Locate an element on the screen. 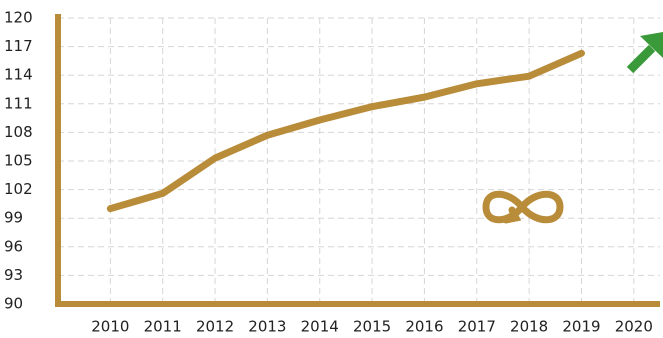 The image size is (663, 338). y-tick-label: 90 is located at coordinates (13, 304).